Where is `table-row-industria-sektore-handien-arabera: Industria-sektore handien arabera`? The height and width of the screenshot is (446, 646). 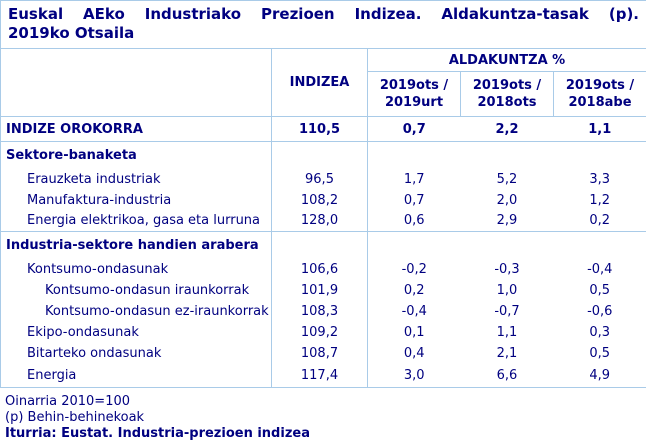
table-row-industria-sektore-handien-arabera: Industria-sektore handien arabera is located at coordinates (323, 245).